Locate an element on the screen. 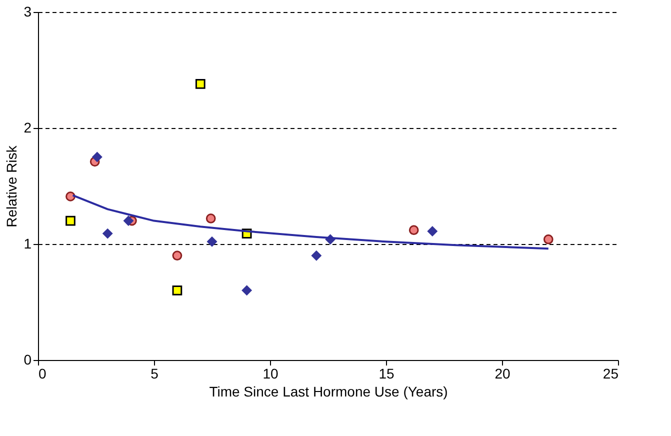 This screenshot has width=671, height=436. x-tick-label: 5 is located at coordinates (154, 374).